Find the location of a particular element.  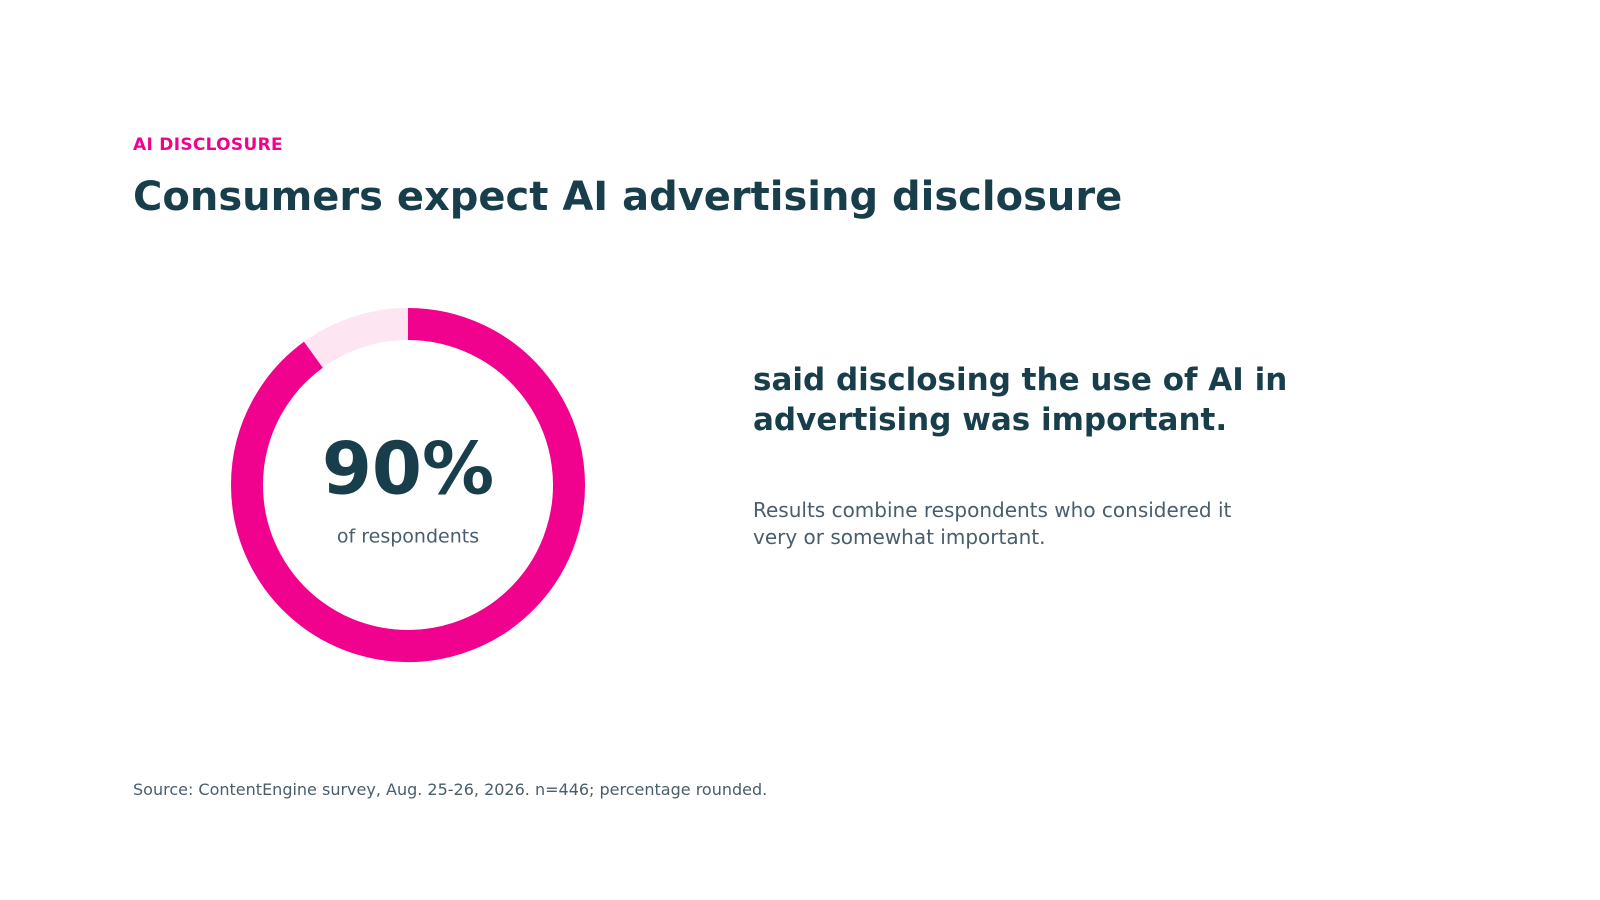

kicker: AI DISCLOSURE is located at coordinates (208, 145).